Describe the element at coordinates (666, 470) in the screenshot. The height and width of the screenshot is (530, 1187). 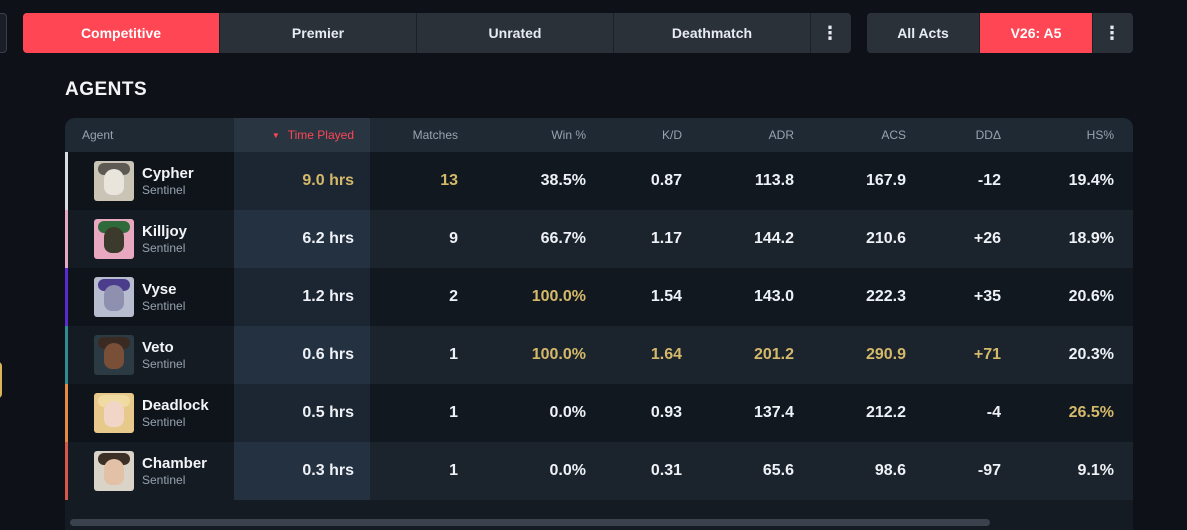
I see `kd-ratio: 0.31` at that location.